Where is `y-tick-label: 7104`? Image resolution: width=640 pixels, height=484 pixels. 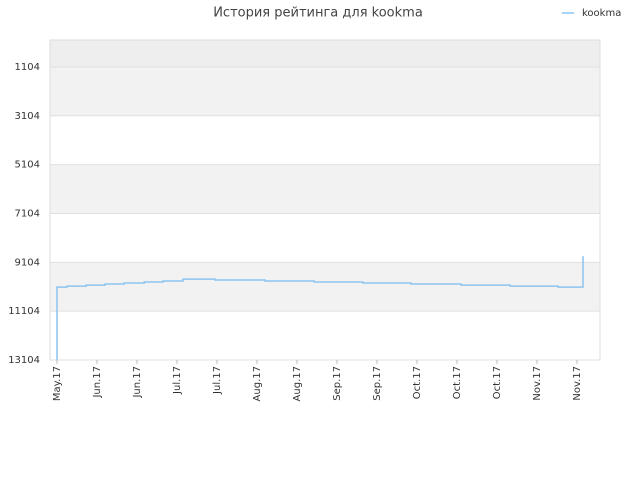
y-tick-label: 7104 is located at coordinates (27, 213).